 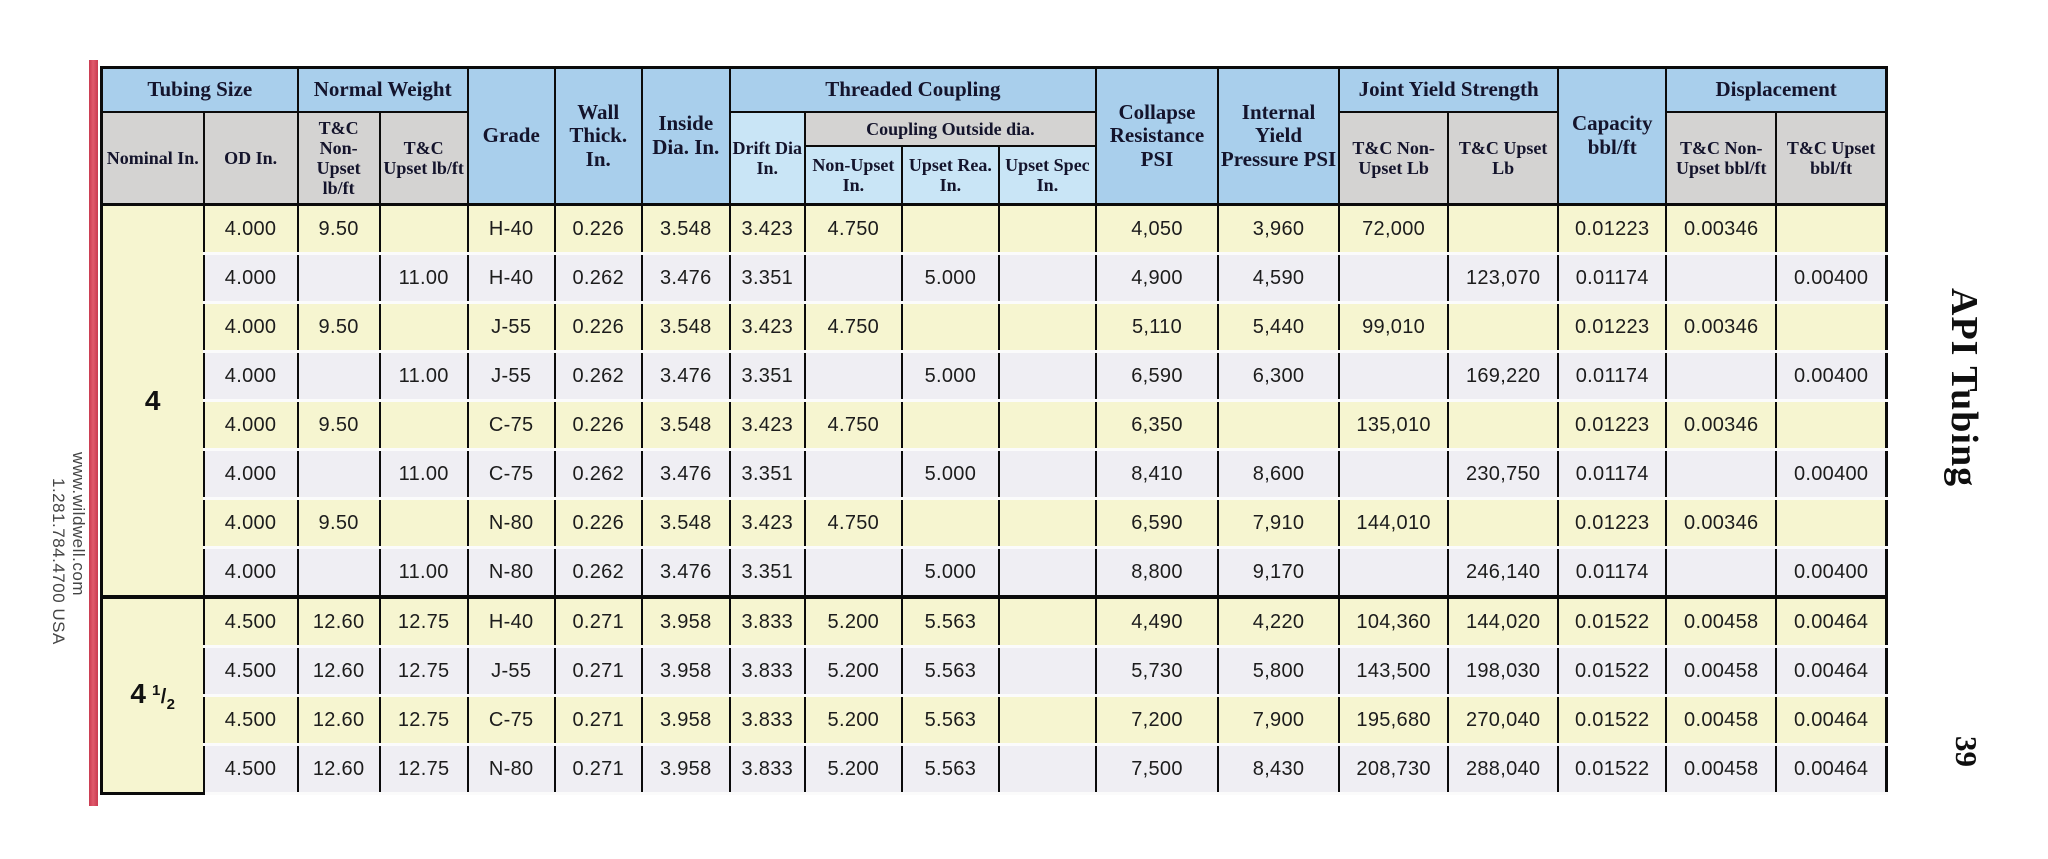 I want to click on data-cell: 5,110, so click(x=1157, y=327).